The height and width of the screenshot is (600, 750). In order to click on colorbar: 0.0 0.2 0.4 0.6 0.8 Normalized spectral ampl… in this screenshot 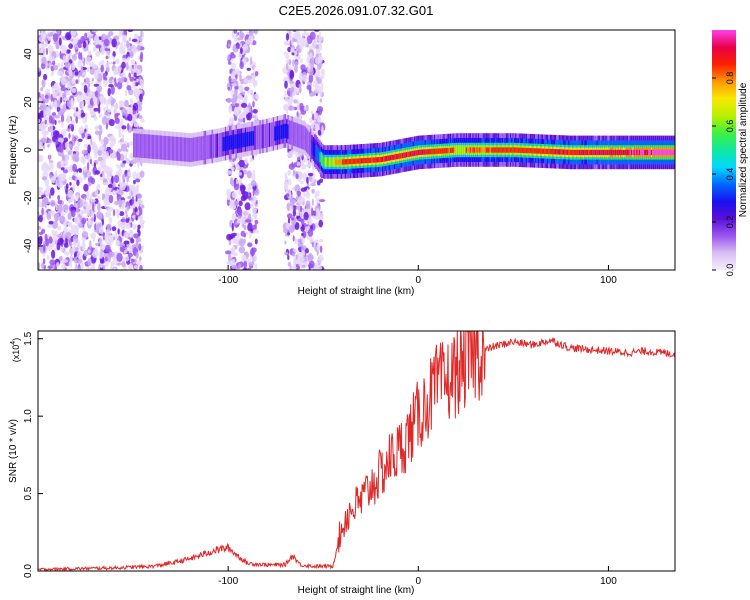, I will do `click(730, 153)`.